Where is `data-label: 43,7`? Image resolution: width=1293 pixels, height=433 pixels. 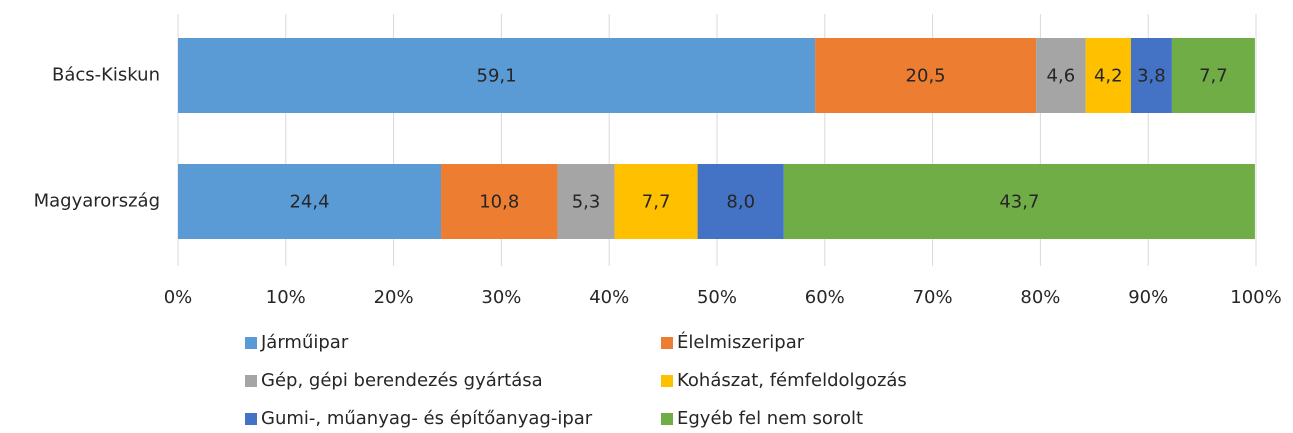
data-label: 43,7 is located at coordinates (1019, 202).